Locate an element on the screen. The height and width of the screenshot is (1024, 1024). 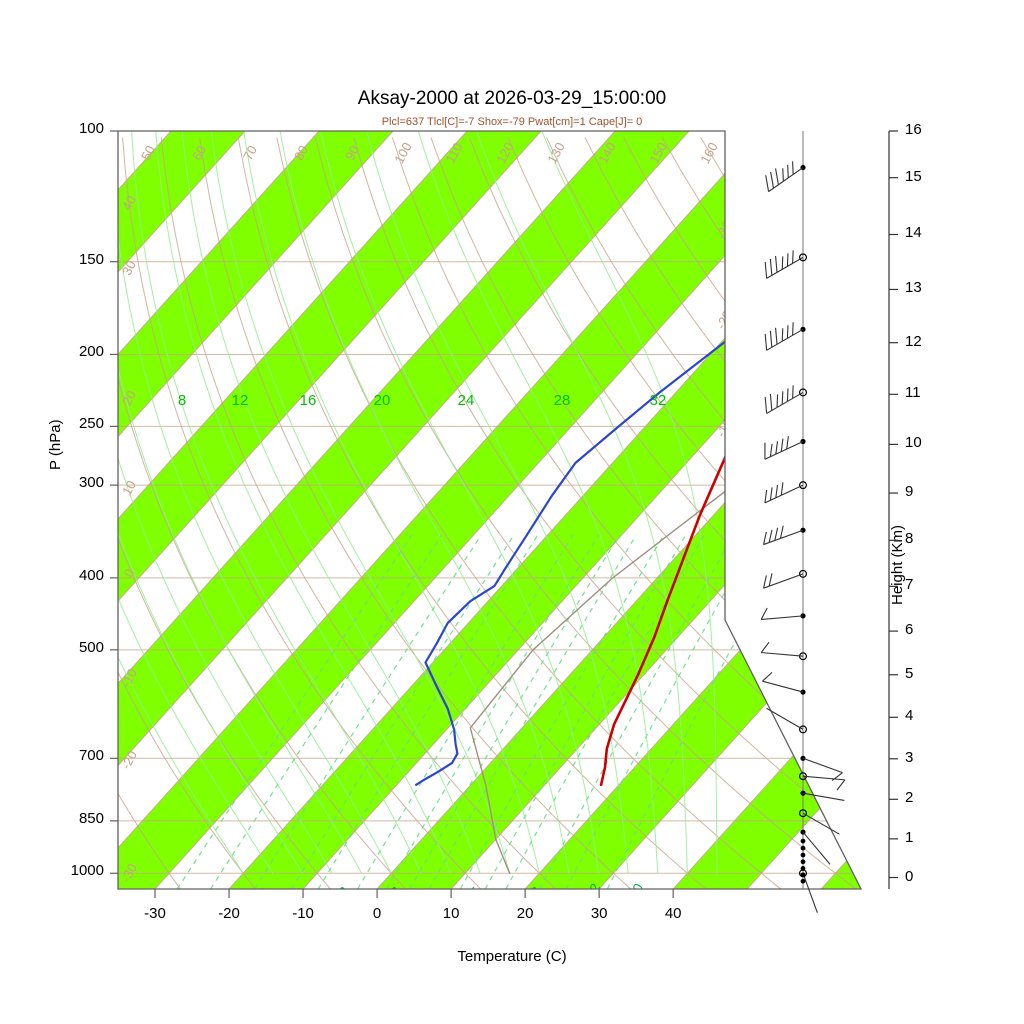
isotherm-label-right: 10 is located at coordinates (748, 598).